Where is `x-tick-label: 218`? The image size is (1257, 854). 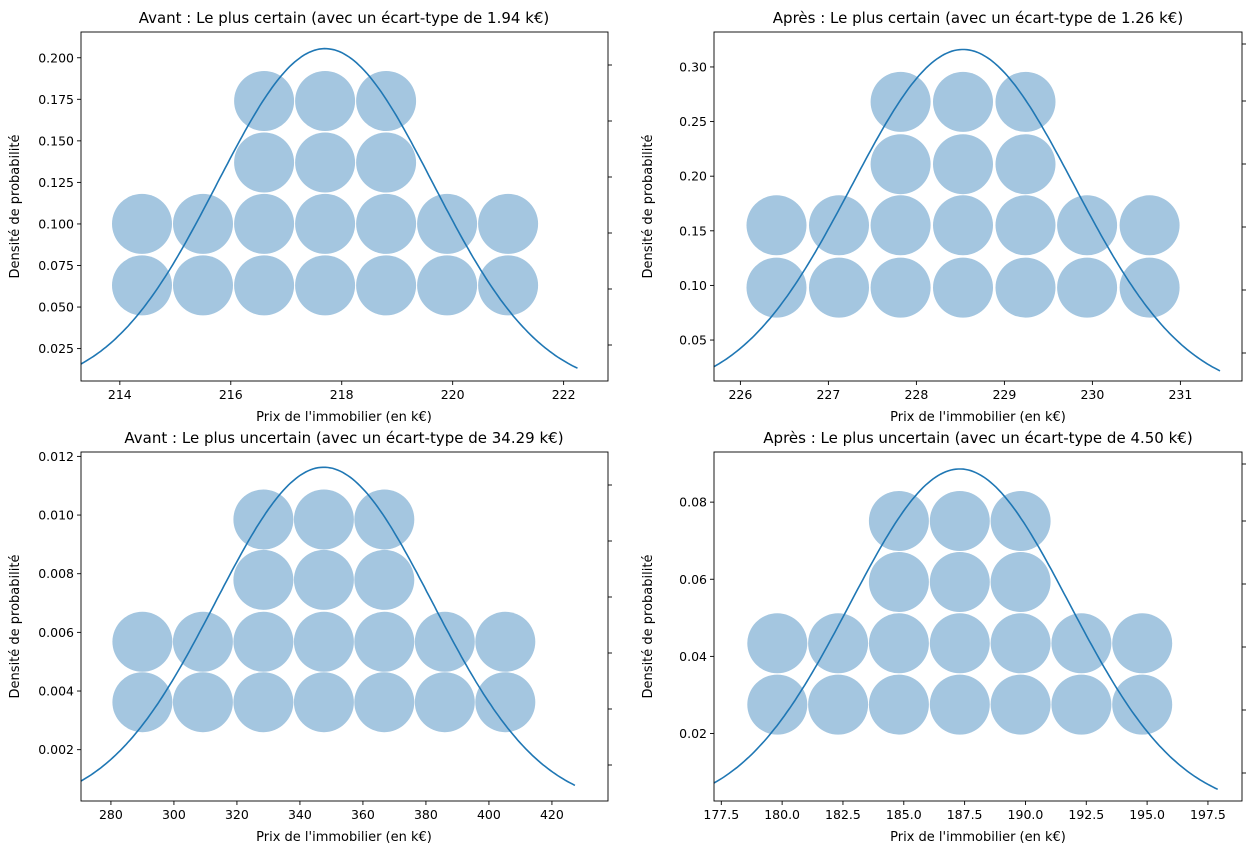
x-tick-label: 218 is located at coordinates (342, 394).